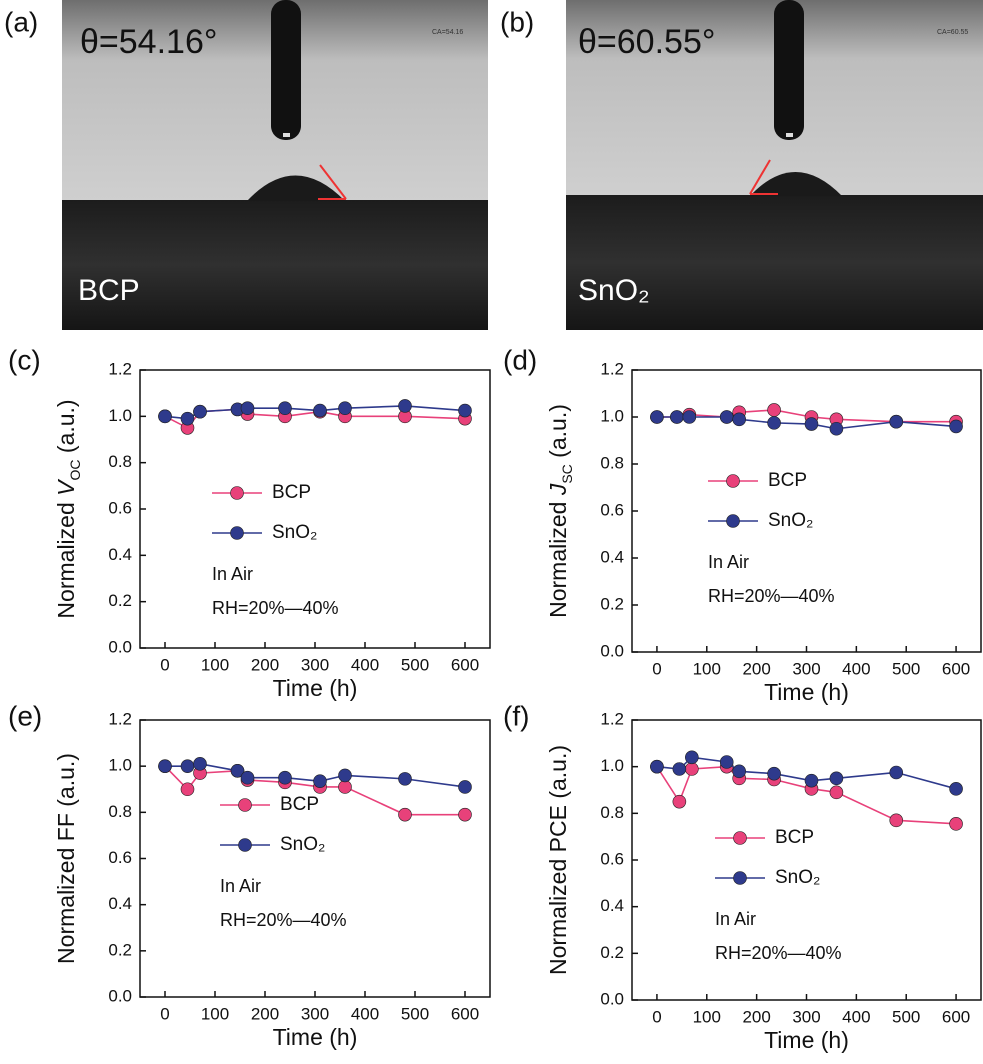 This screenshot has width=983, height=1064. Describe the element at coordinates (567, 473) in the screenshot. I see `y-axis-title-part: SC` at that location.